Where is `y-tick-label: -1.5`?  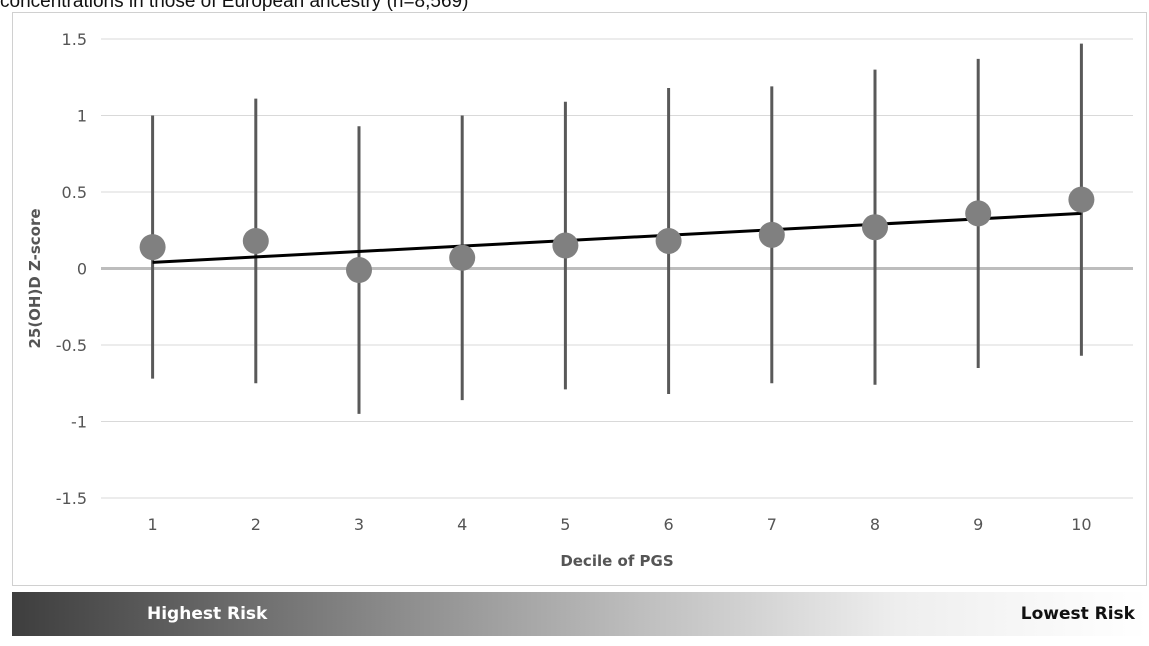
y-tick-label: -1.5 is located at coordinates (71, 498).